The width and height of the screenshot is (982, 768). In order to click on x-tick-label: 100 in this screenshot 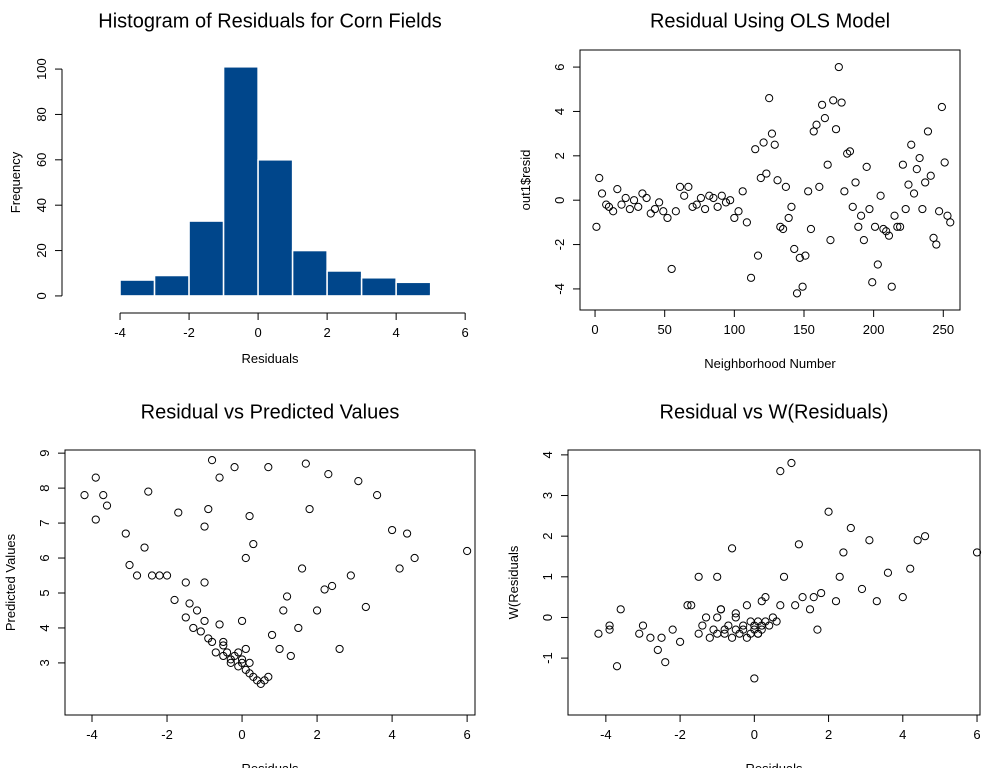, I will do `click(734, 329)`.